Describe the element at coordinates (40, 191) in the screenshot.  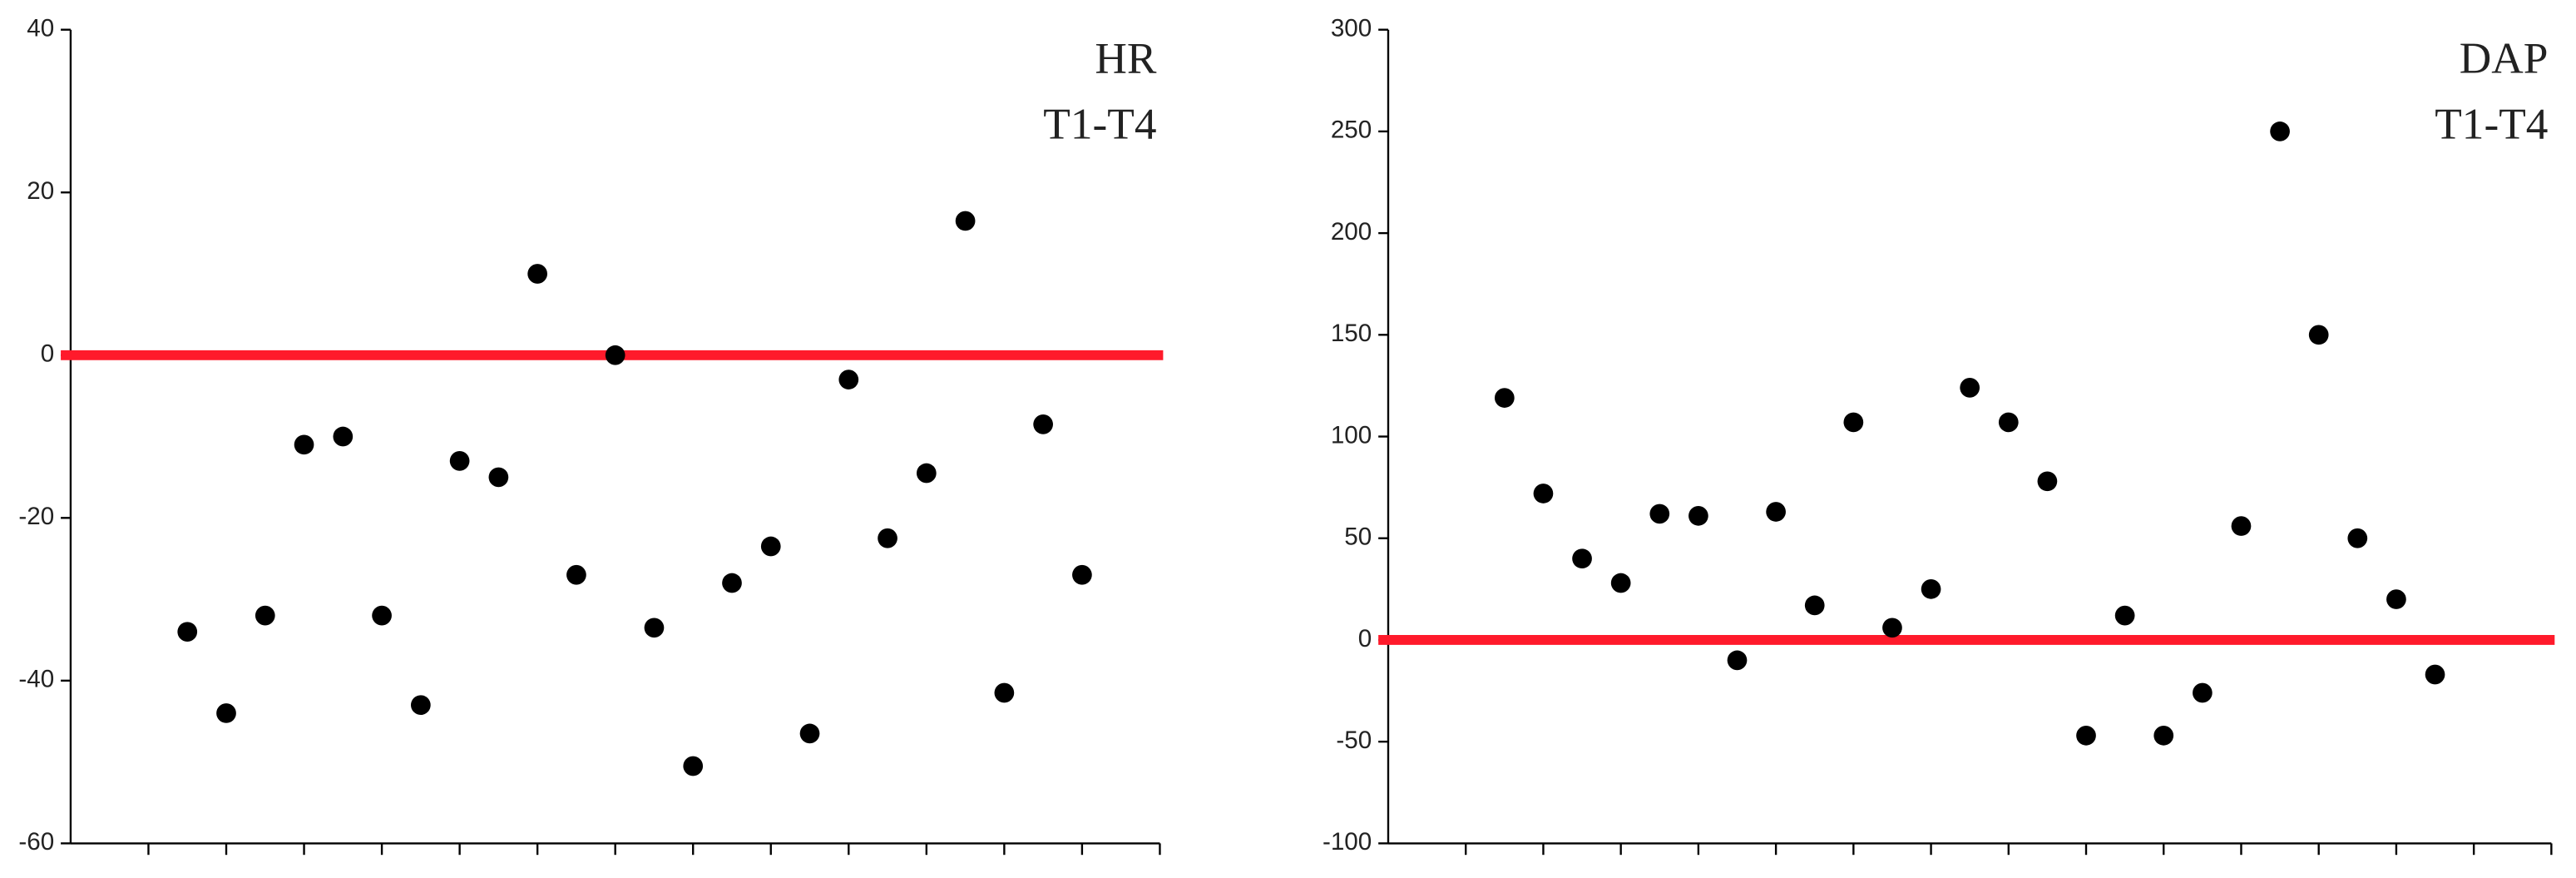
I see `y-tick-label: 20` at that location.